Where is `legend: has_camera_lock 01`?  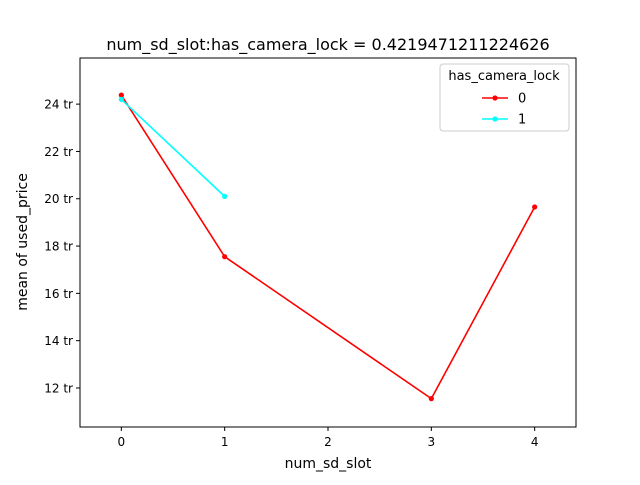
legend: has_camera_lock 01 is located at coordinates (504, 97).